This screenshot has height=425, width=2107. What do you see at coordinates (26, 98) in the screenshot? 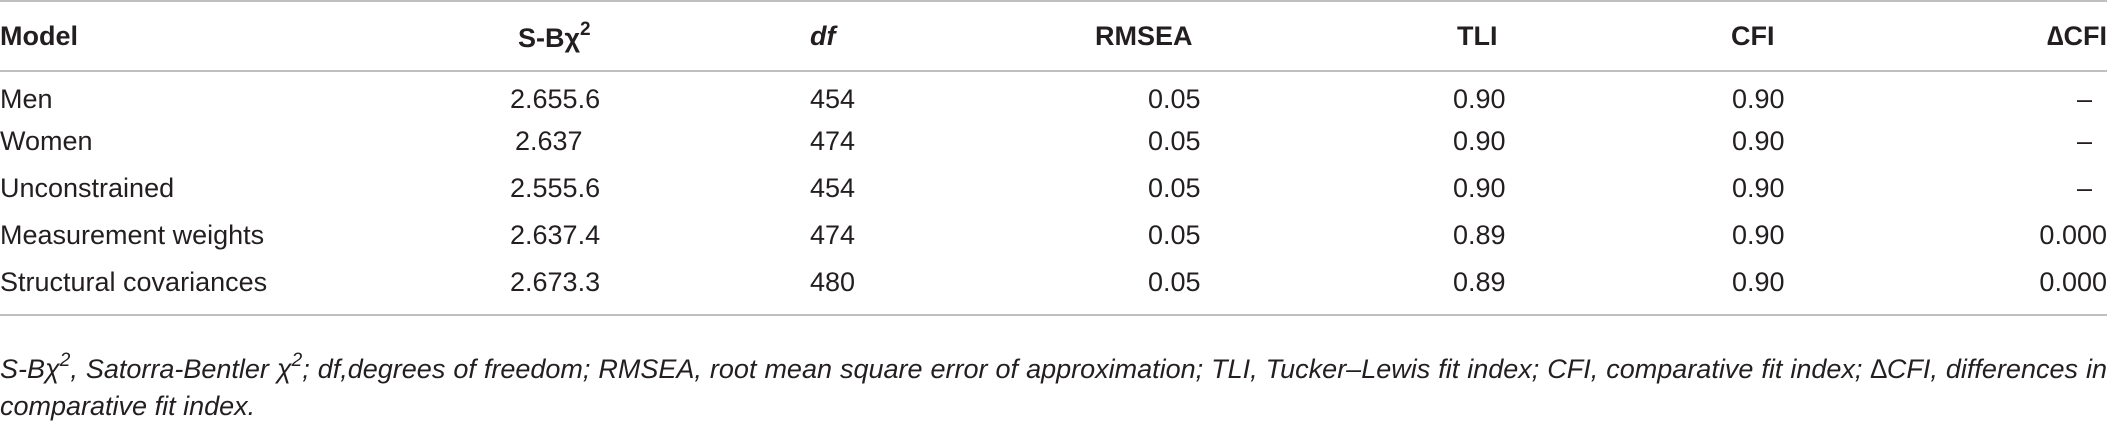
I see `cell-model: Men` at bounding box center [26, 98].